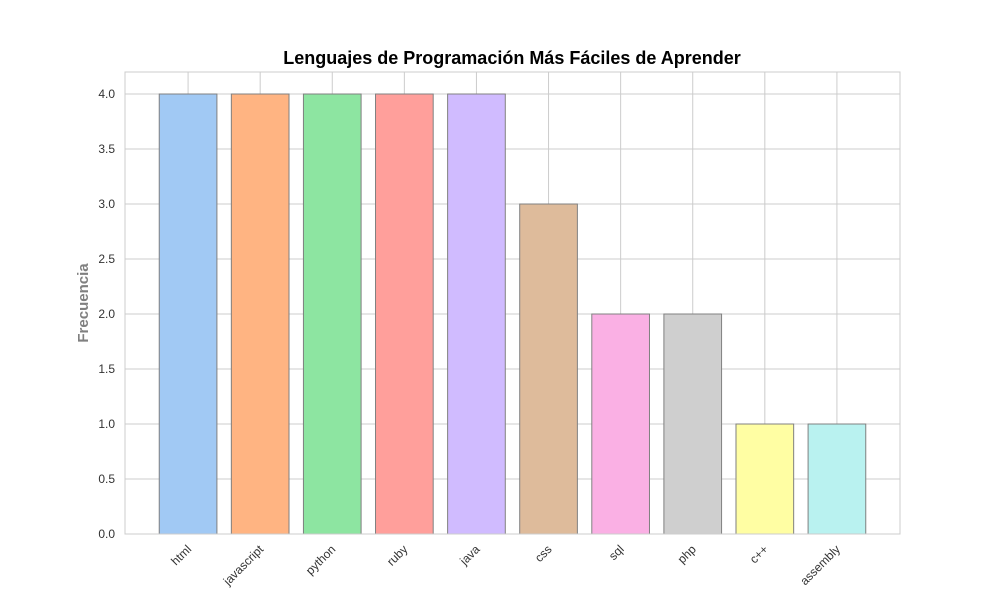 This screenshot has height=600, width=1000. I want to click on x-tick-label: html, so click(181, 555).